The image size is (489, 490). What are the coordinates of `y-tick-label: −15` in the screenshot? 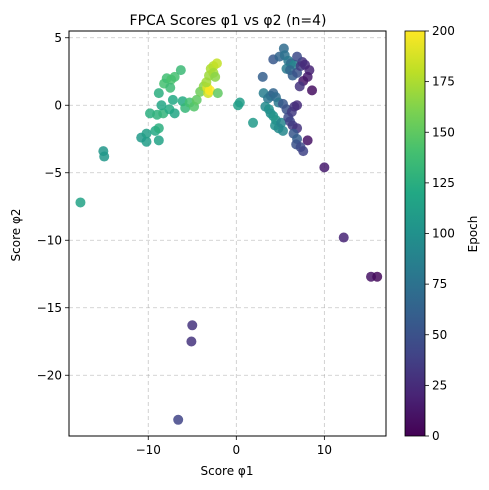 It's located at (49, 308).